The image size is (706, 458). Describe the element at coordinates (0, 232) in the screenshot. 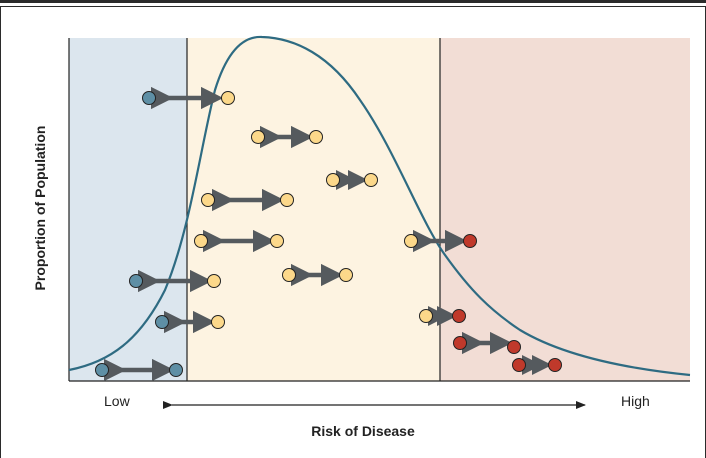

I see `left-border` at that location.